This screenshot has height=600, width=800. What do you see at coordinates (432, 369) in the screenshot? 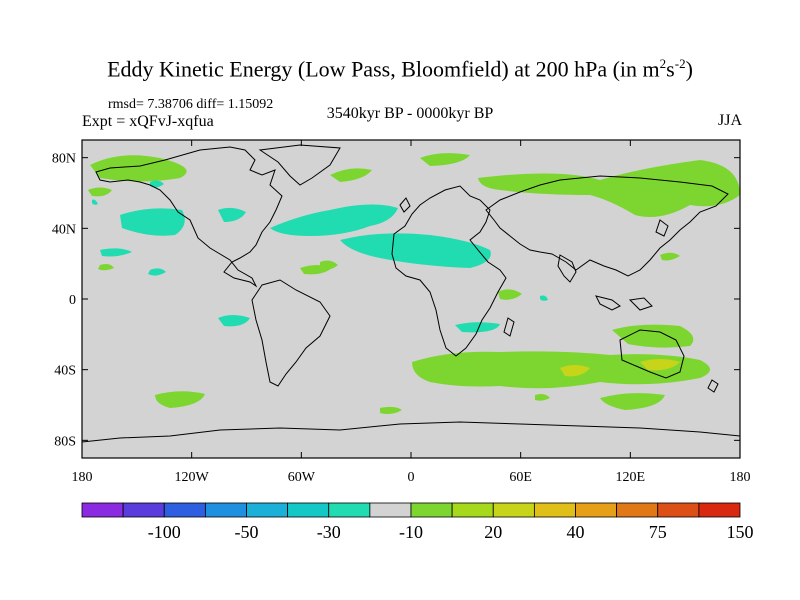
I see `field-region-sh-green` at bounding box center [432, 369].